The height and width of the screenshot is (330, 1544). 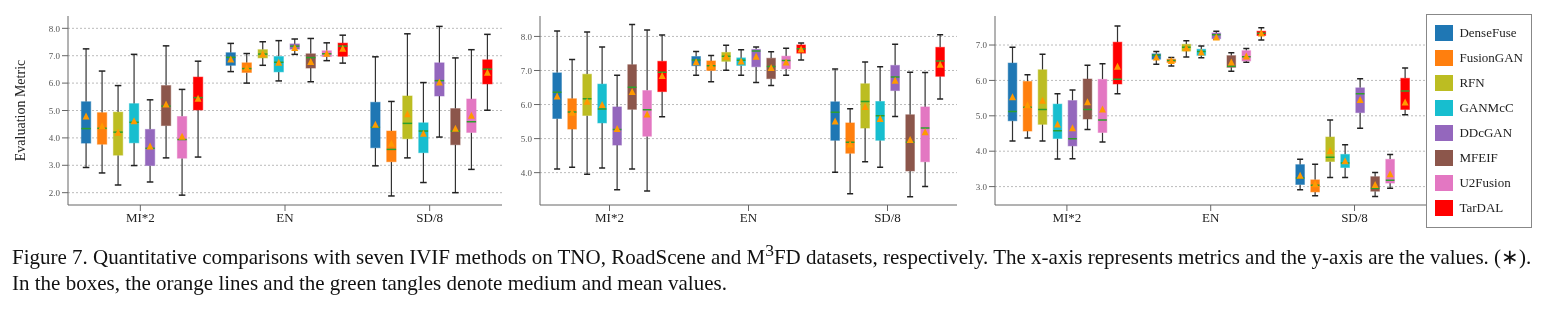 What do you see at coordinates (1472, 83) in the screenshot?
I see `legend-label: RFN` at bounding box center [1472, 83].